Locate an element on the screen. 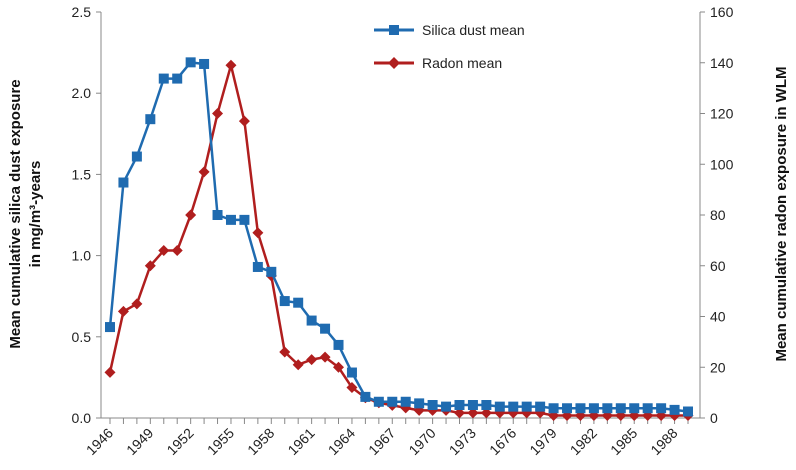  x-tick-label: 1955 is located at coordinates (220, 441).